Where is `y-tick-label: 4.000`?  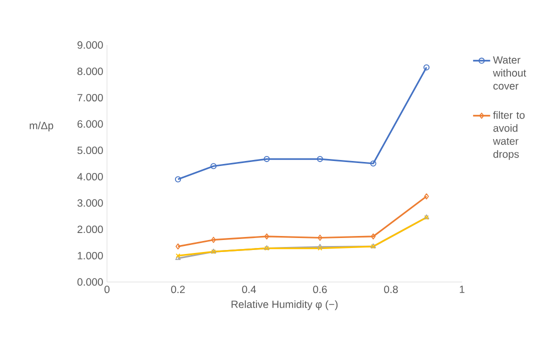
y-tick-label: 4.000 is located at coordinates (90, 176).